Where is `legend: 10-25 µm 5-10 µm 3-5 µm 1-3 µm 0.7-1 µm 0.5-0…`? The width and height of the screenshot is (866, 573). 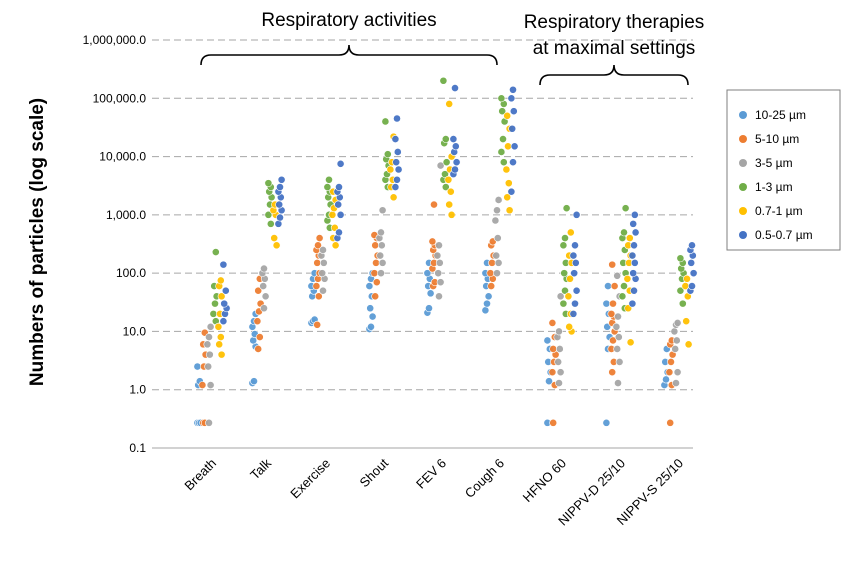 legend: 10-25 µm 5-10 µm 3-5 µm 1-3 µm 0.7-1 µm 0.5-0… is located at coordinates (783, 170).